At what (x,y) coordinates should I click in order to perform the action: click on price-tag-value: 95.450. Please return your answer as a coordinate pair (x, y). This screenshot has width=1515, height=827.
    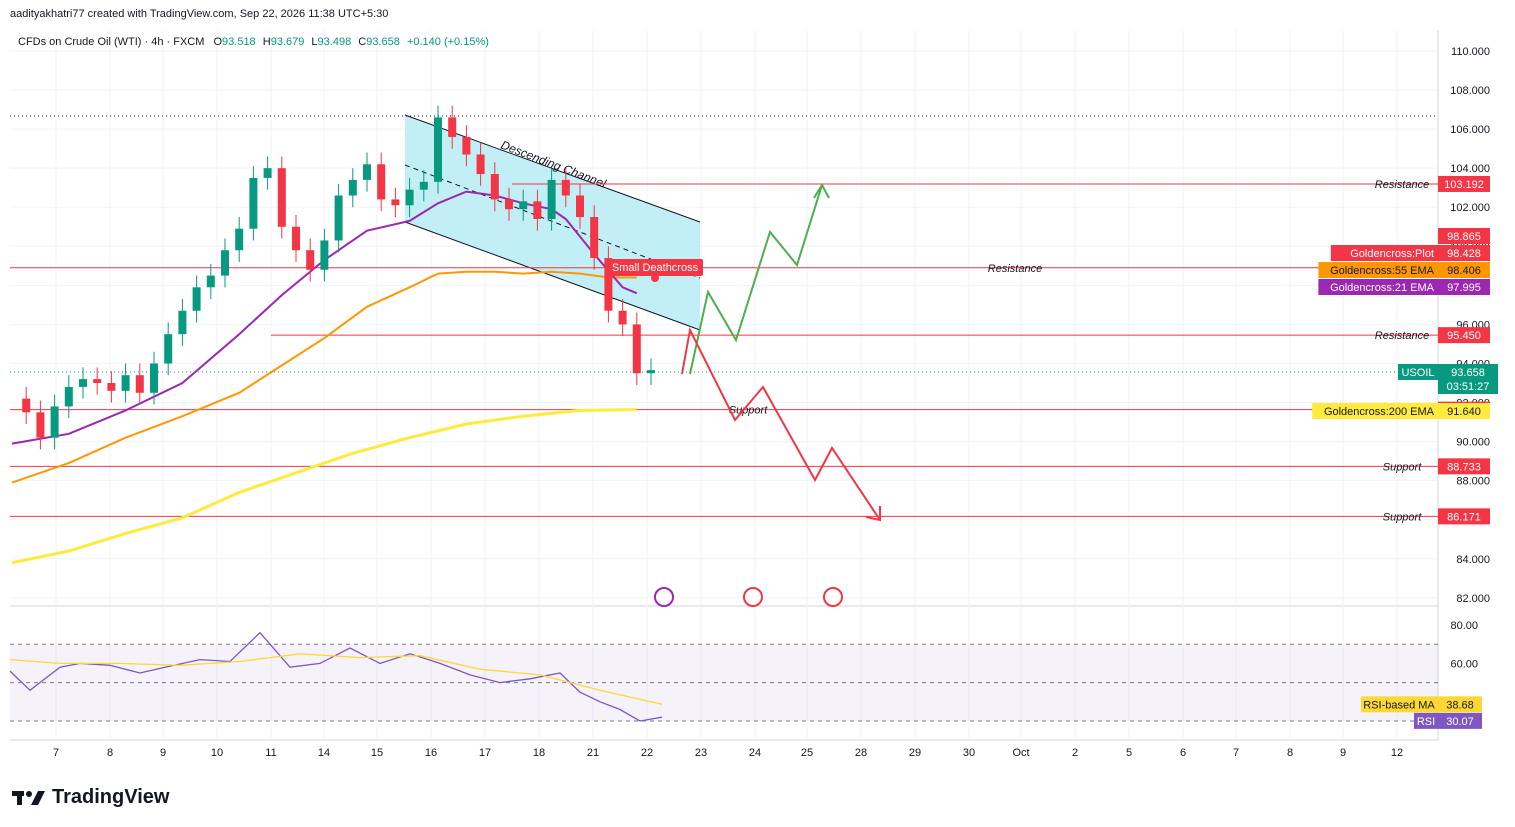
    Looking at the image, I should click on (1464, 336).